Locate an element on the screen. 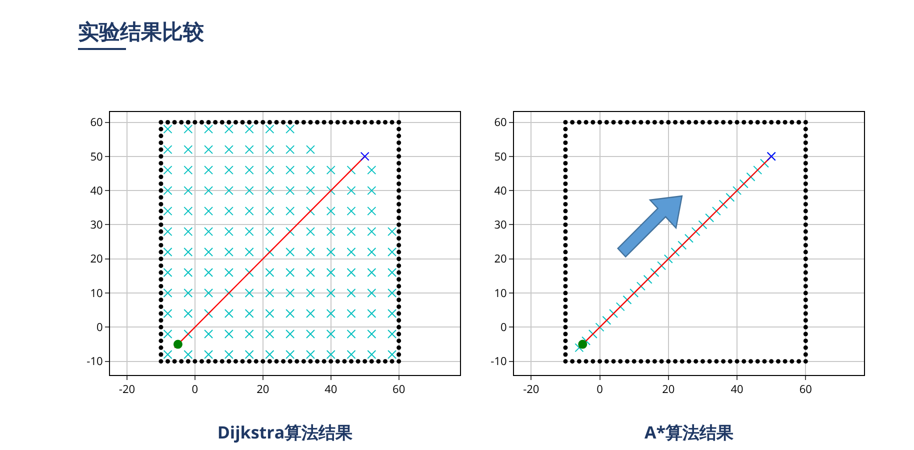 The width and height of the screenshot is (914, 450). x-axis-title: Dijkstra算法结果 is located at coordinates (285, 432).